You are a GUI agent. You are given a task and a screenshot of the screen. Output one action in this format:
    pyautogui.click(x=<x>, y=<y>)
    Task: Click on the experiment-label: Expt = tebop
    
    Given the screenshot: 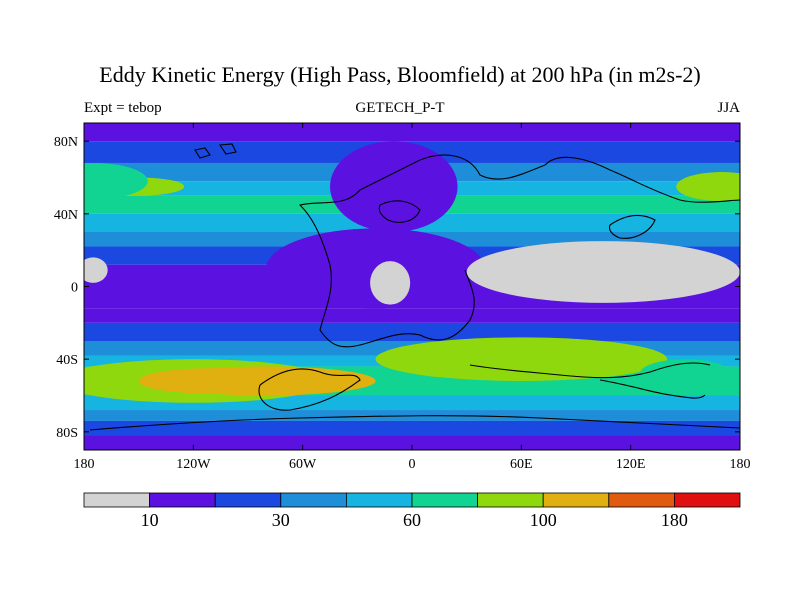 What is the action you would take?
    pyautogui.click(x=123, y=108)
    